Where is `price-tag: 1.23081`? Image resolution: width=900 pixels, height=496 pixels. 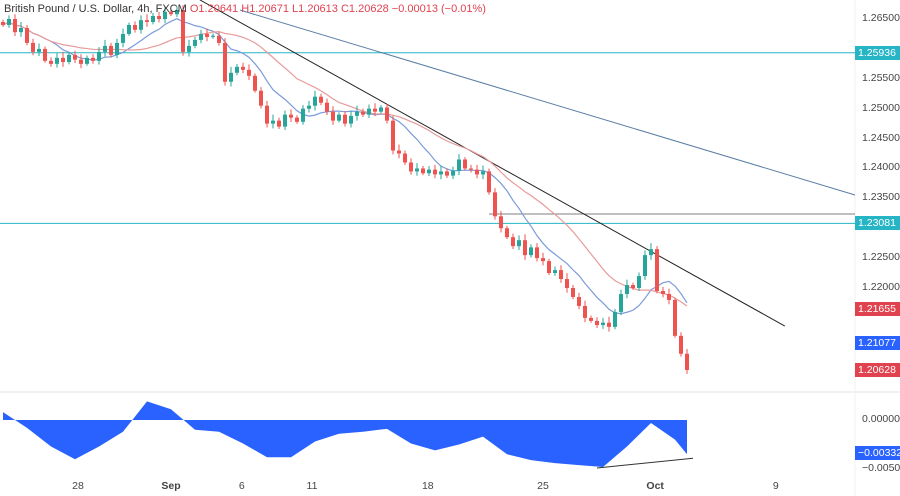
price-tag: 1.23081 is located at coordinates (877, 223).